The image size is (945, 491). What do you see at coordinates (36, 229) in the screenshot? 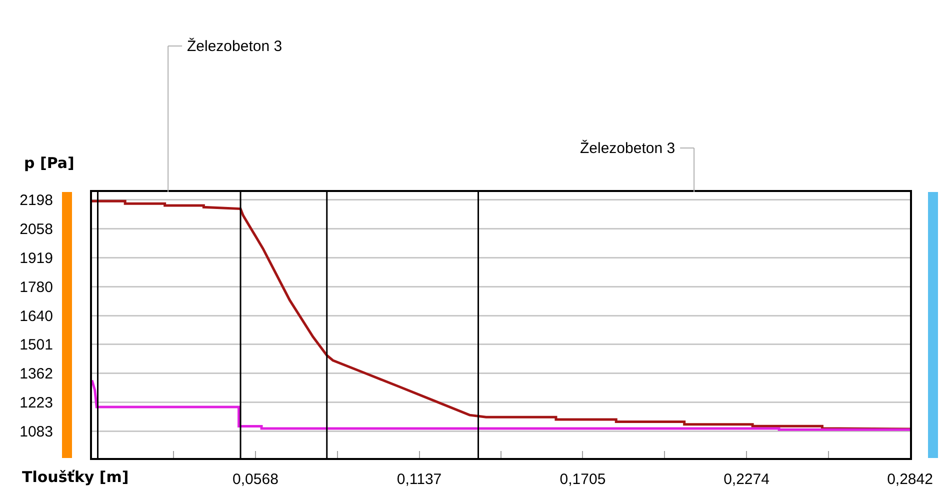
I see `y-tick-label: 2058` at bounding box center [36, 229].